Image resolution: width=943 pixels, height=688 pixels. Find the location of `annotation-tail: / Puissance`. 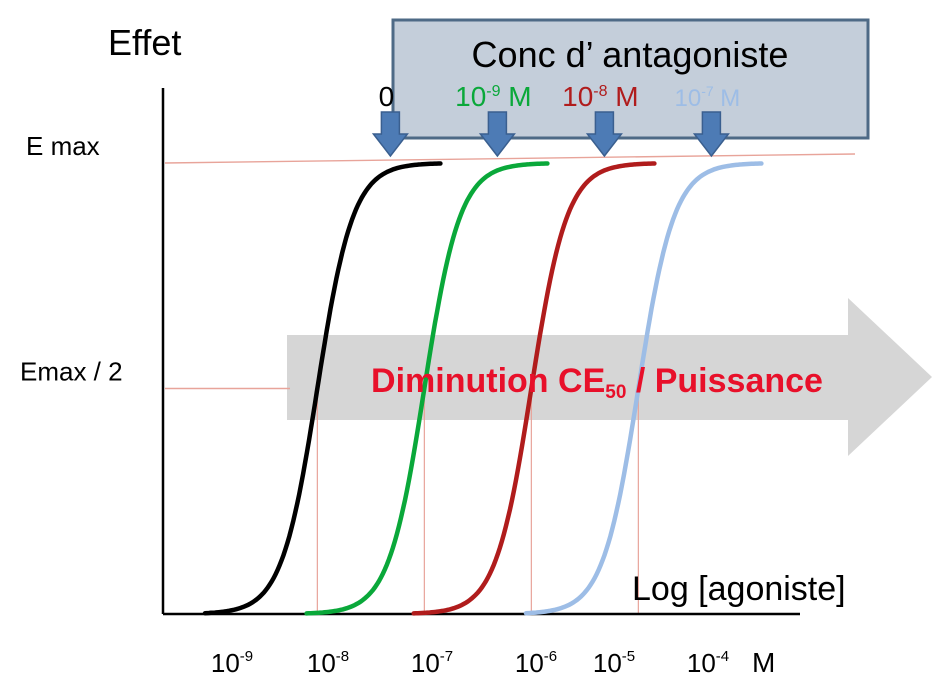

annotation-tail: / Puissance is located at coordinates (724, 381).